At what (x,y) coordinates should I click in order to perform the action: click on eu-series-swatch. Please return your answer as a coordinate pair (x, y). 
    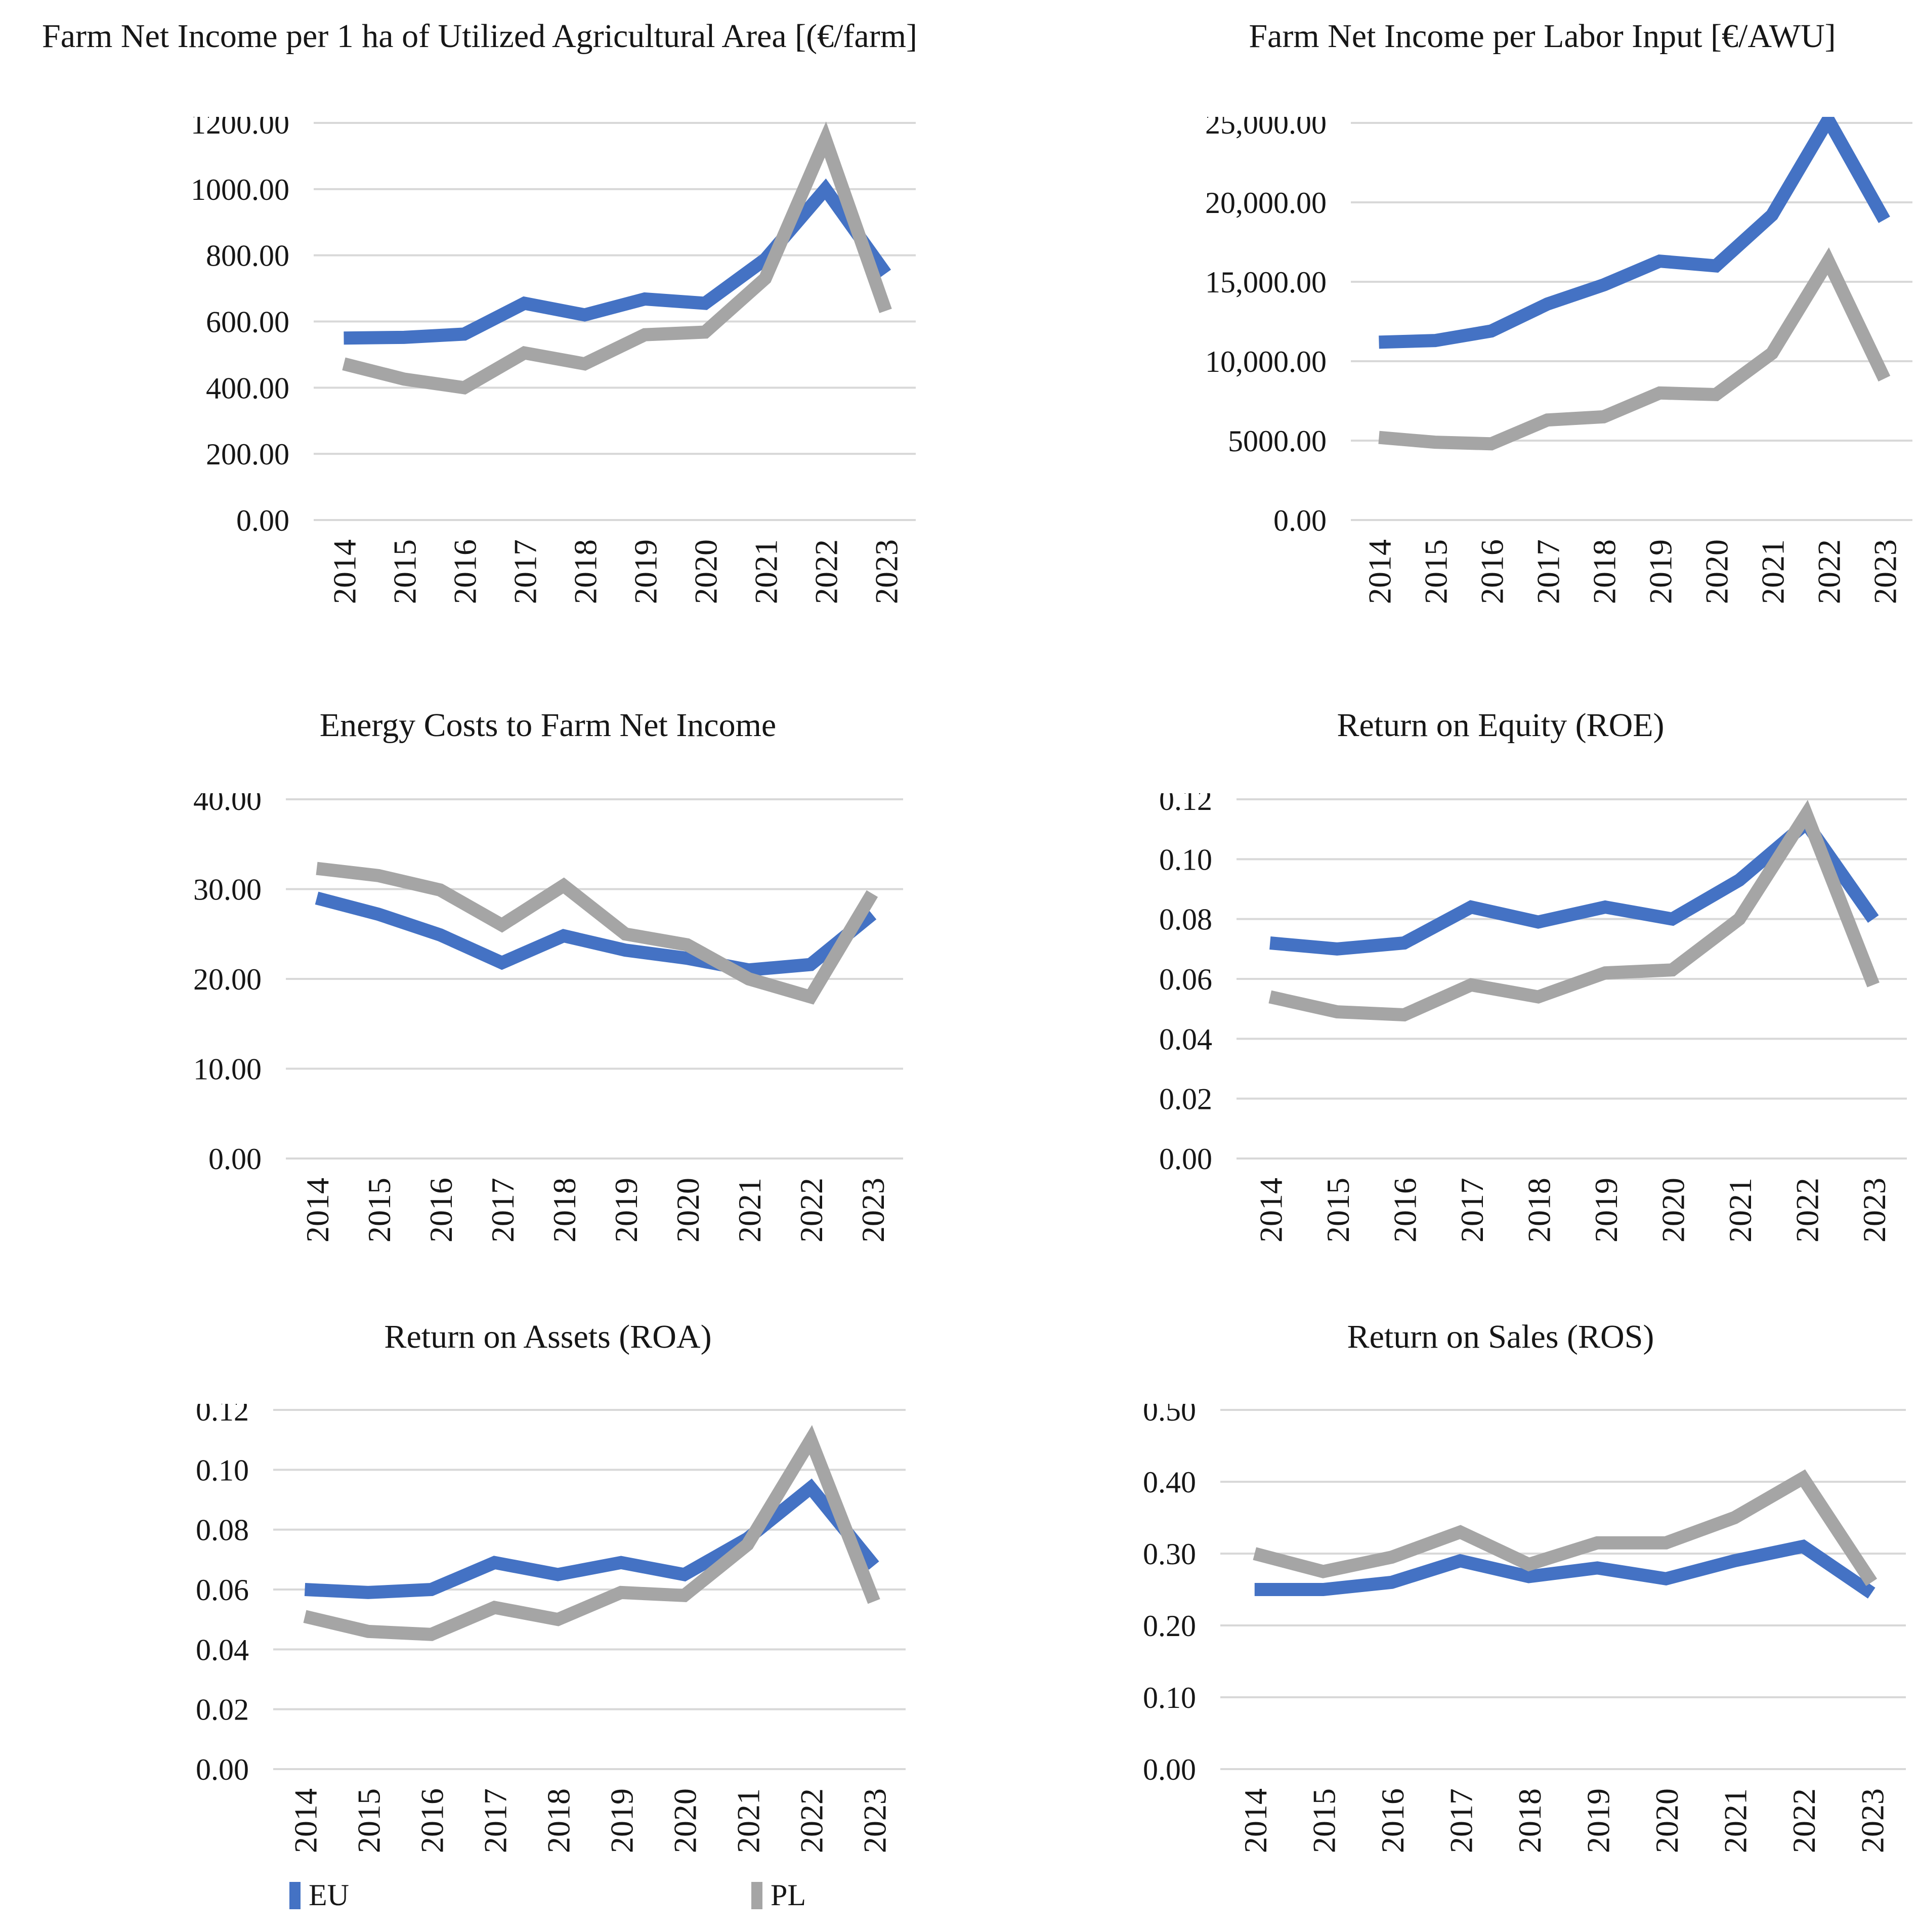
    Looking at the image, I should click on (295, 1895).